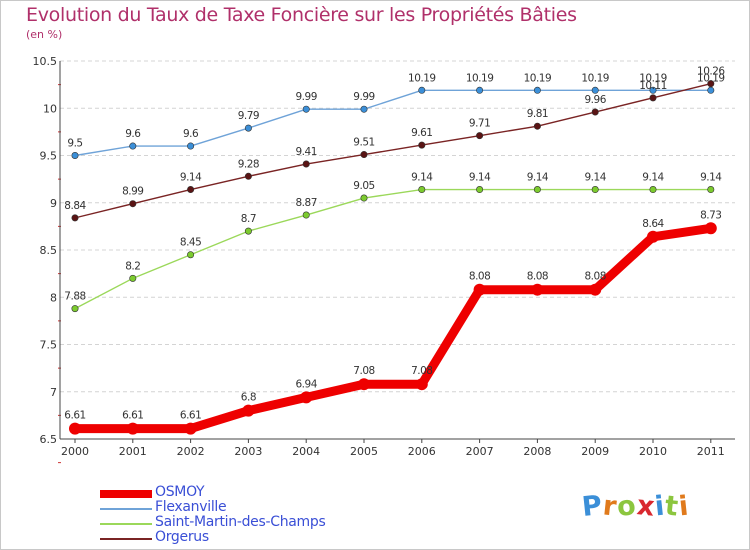 Image resolution: width=750 pixels, height=550 pixels. What do you see at coordinates (53, 297) in the screenshot?
I see `y-tick-label: 8` at bounding box center [53, 297].